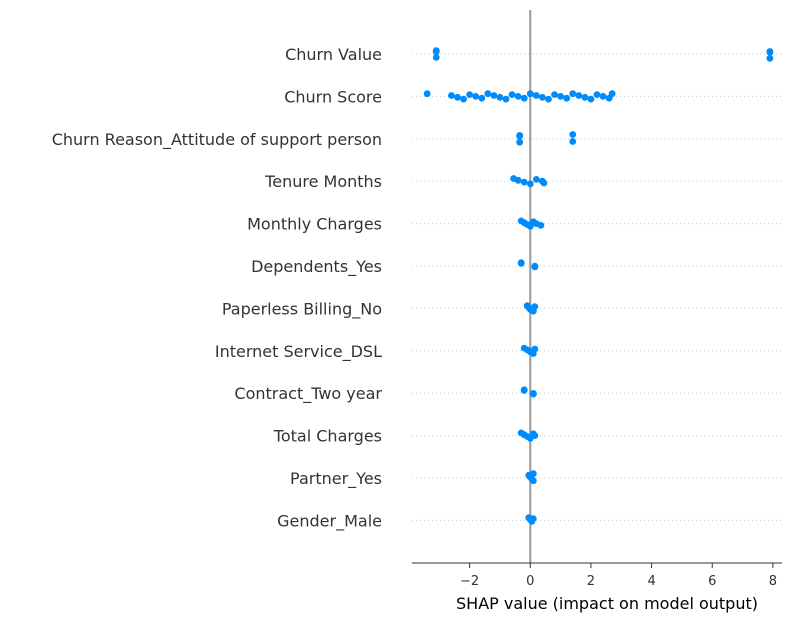  I want to click on x-tick-label-4: 6, so click(712, 581).